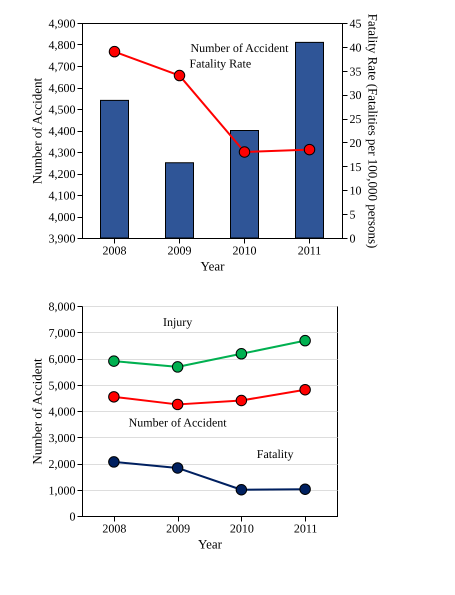 The width and height of the screenshot is (455, 595). Describe the element at coordinates (62, 45) in the screenshot. I see `y-tick-label: 4,800` at that location.